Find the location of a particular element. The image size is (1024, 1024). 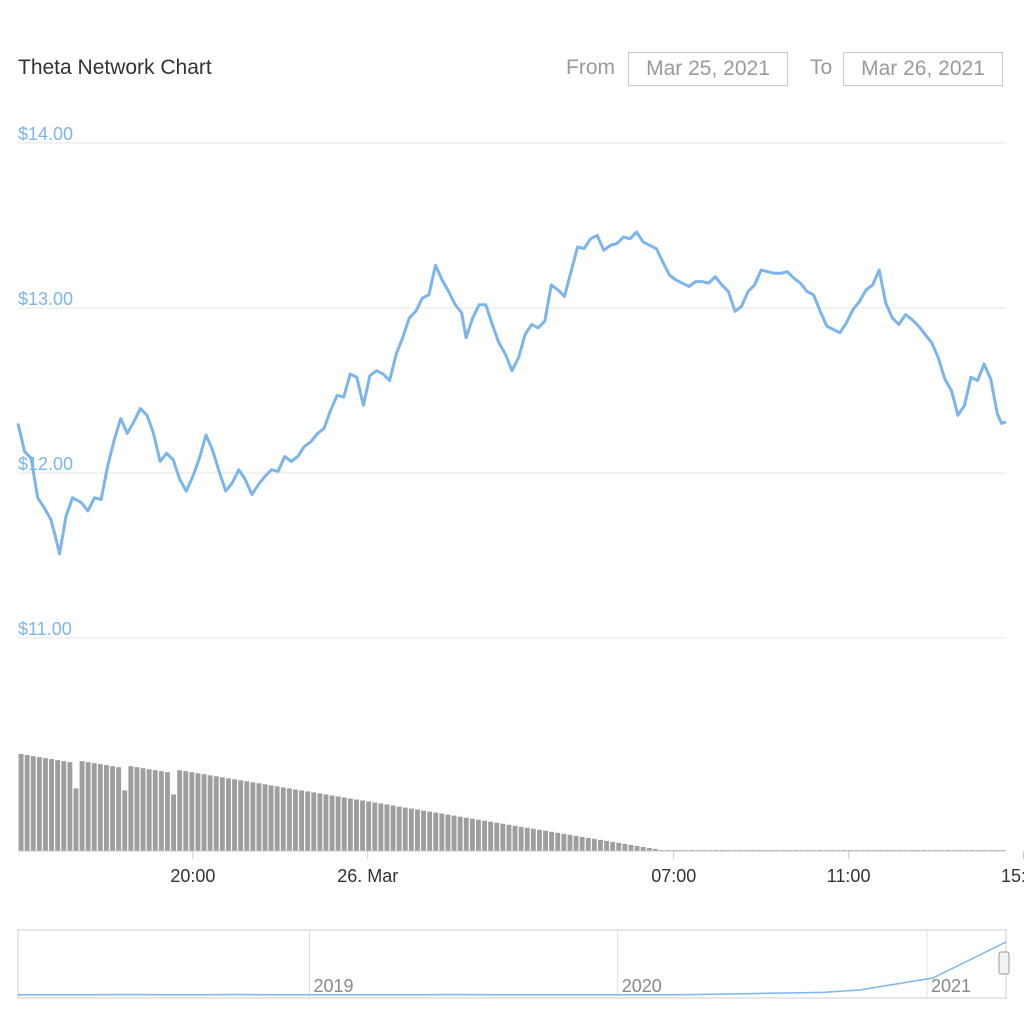

from-label: From is located at coordinates (590, 67).